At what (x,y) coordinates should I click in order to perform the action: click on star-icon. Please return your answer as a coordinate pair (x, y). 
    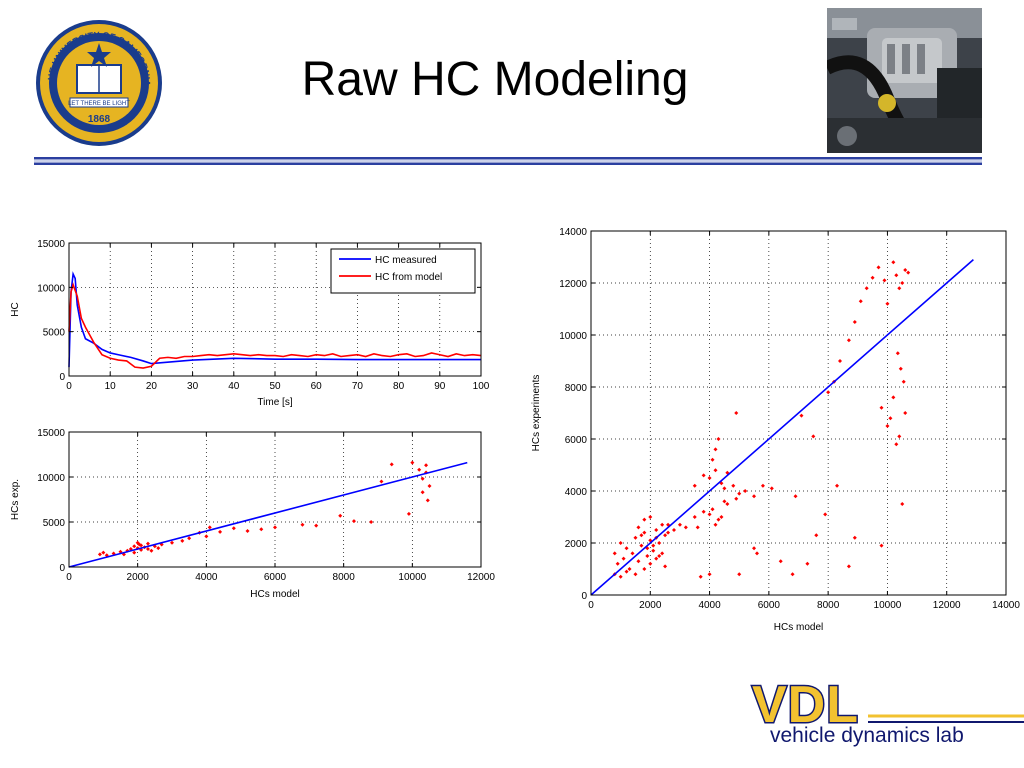
    Looking at the image, I should click on (99, 55).